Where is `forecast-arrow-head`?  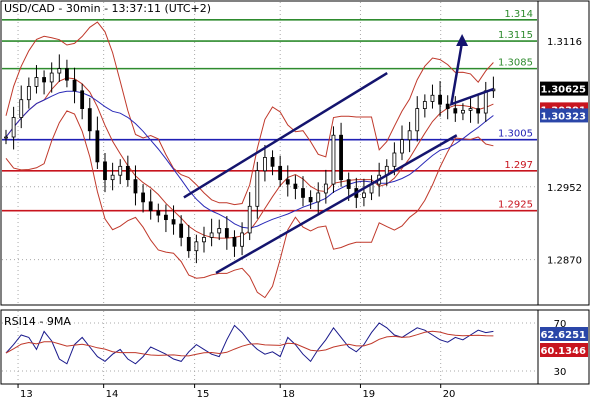 forecast-arrow-head is located at coordinates (462, 39).